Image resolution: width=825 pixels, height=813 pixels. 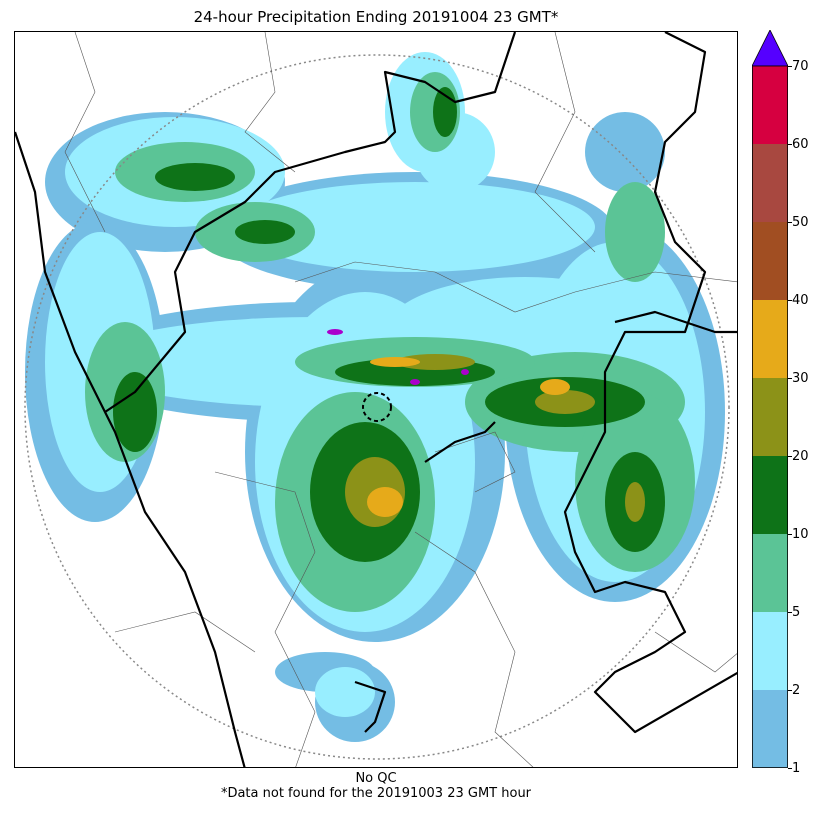 What do you see at coordinates (800, 378) in the screenshot?
I see `colorbar-tick-label: 30` at bounding box center [800, 378].